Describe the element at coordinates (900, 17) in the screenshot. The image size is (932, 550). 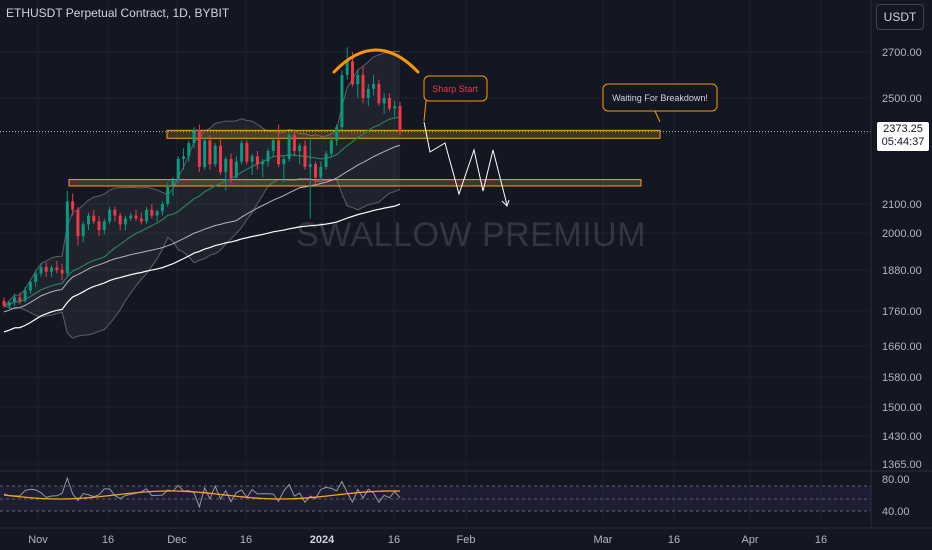
I see `currency-button: USDT` at that location.